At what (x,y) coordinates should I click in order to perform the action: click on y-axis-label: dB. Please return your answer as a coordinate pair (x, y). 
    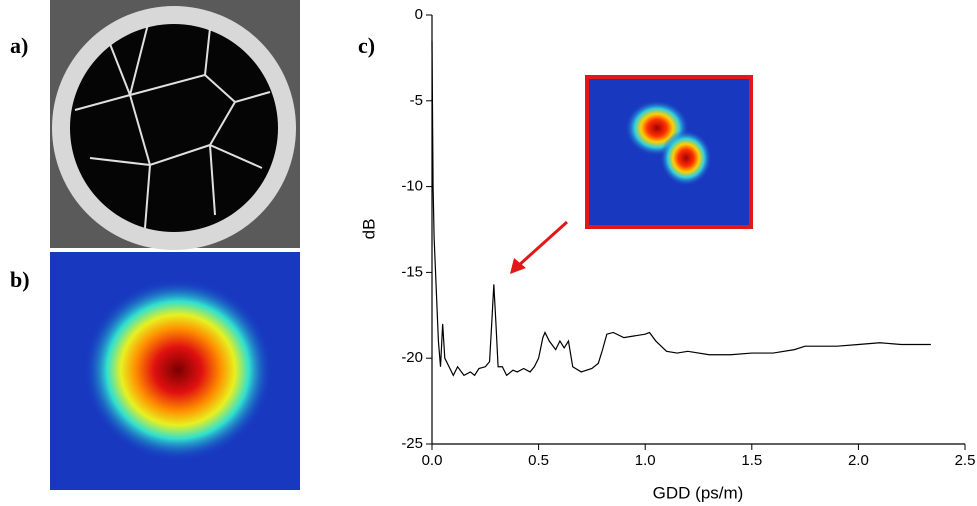
    Looking at the image, I should click on (368, 229).